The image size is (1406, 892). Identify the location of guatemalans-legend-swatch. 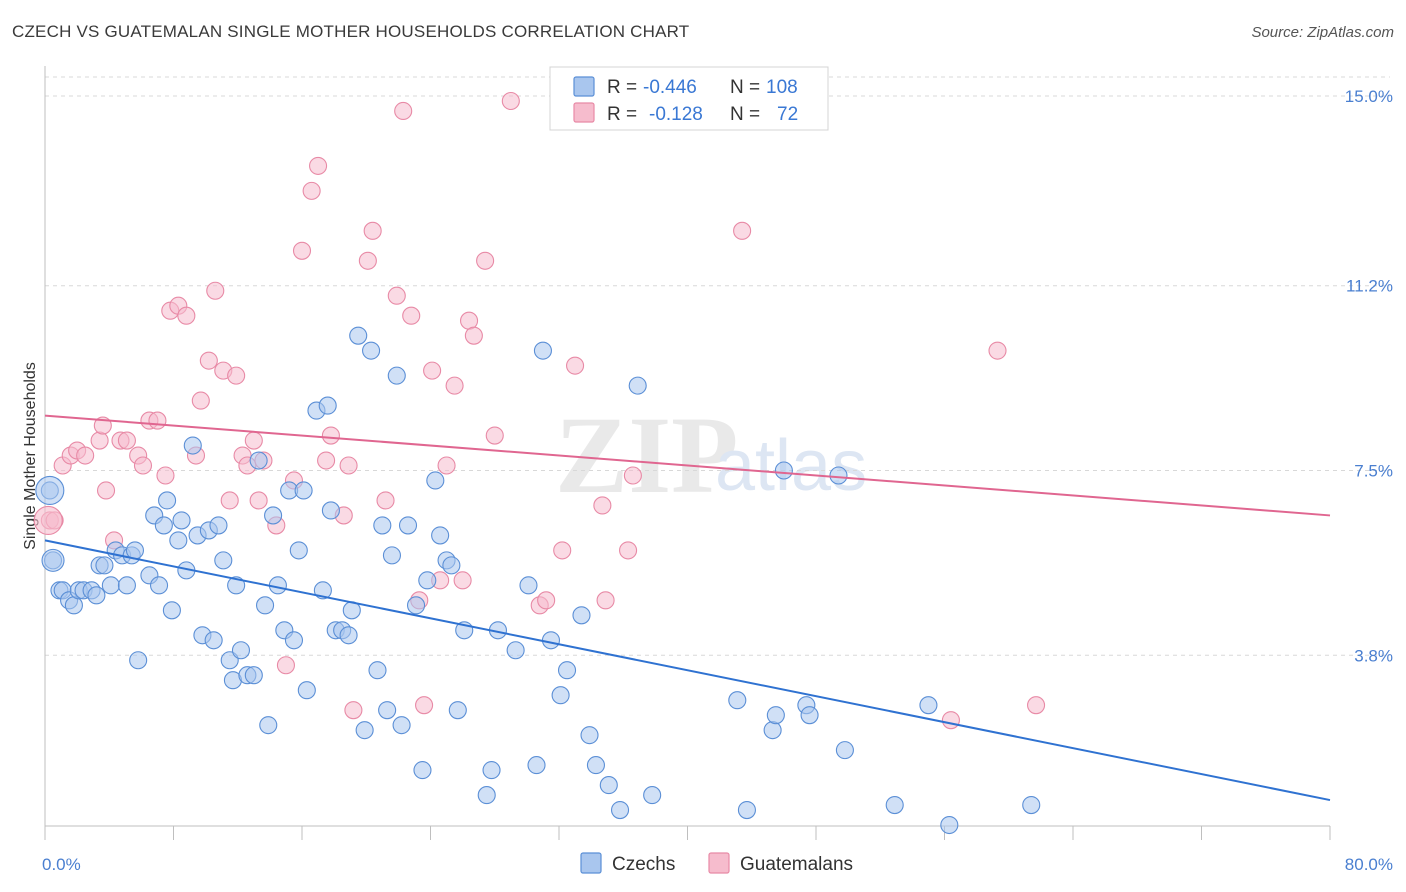
(584, 112).